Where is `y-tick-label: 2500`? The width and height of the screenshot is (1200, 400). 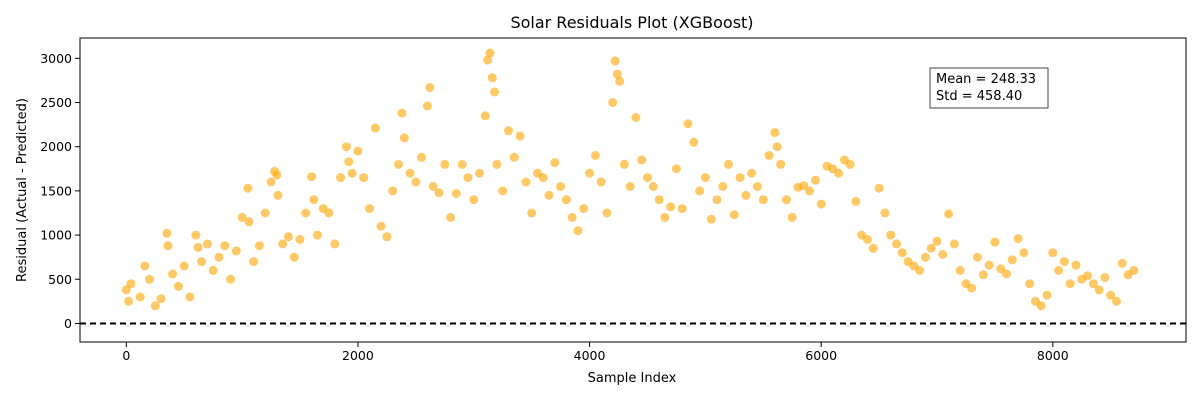
y-tick-label: 2500 is located at coordinates (56, 102).